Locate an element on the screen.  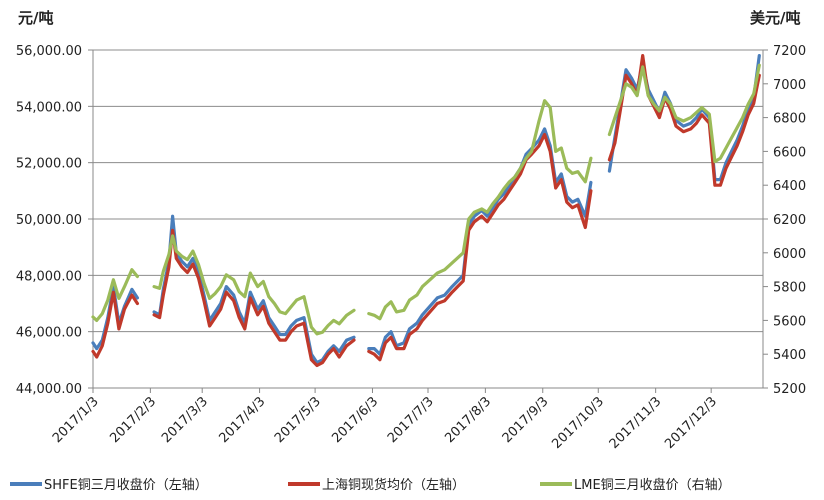
left-tick-label: 50,000.00 is located at coordinates (49, 220).